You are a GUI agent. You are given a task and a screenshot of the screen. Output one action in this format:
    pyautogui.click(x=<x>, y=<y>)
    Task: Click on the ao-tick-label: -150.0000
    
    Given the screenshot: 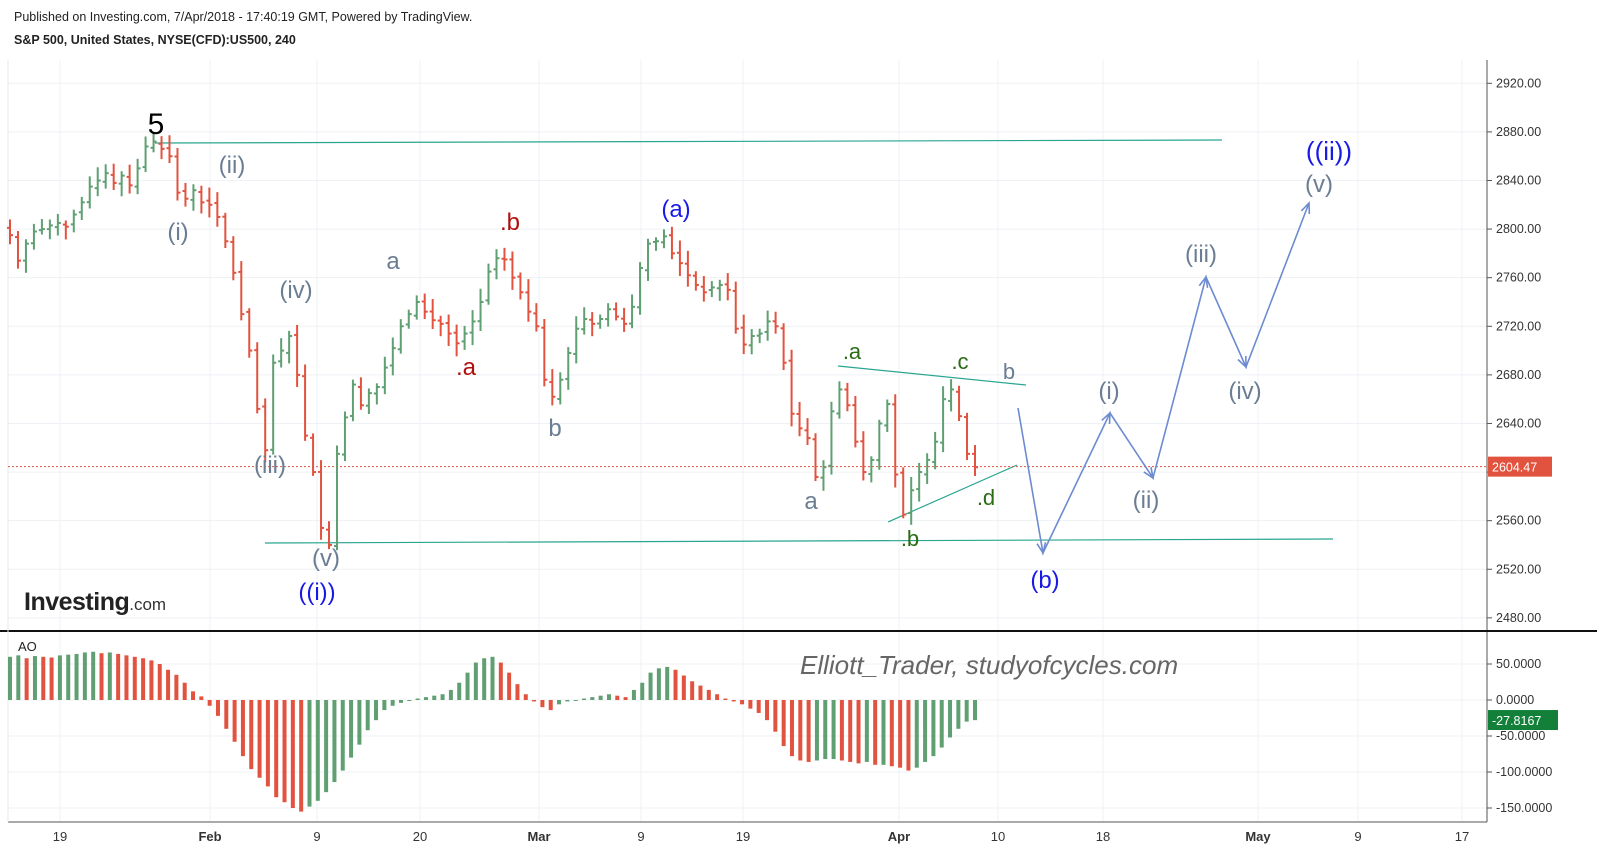 What is the action you would take?
    pyautogui.click(x=1524, y=808)
    